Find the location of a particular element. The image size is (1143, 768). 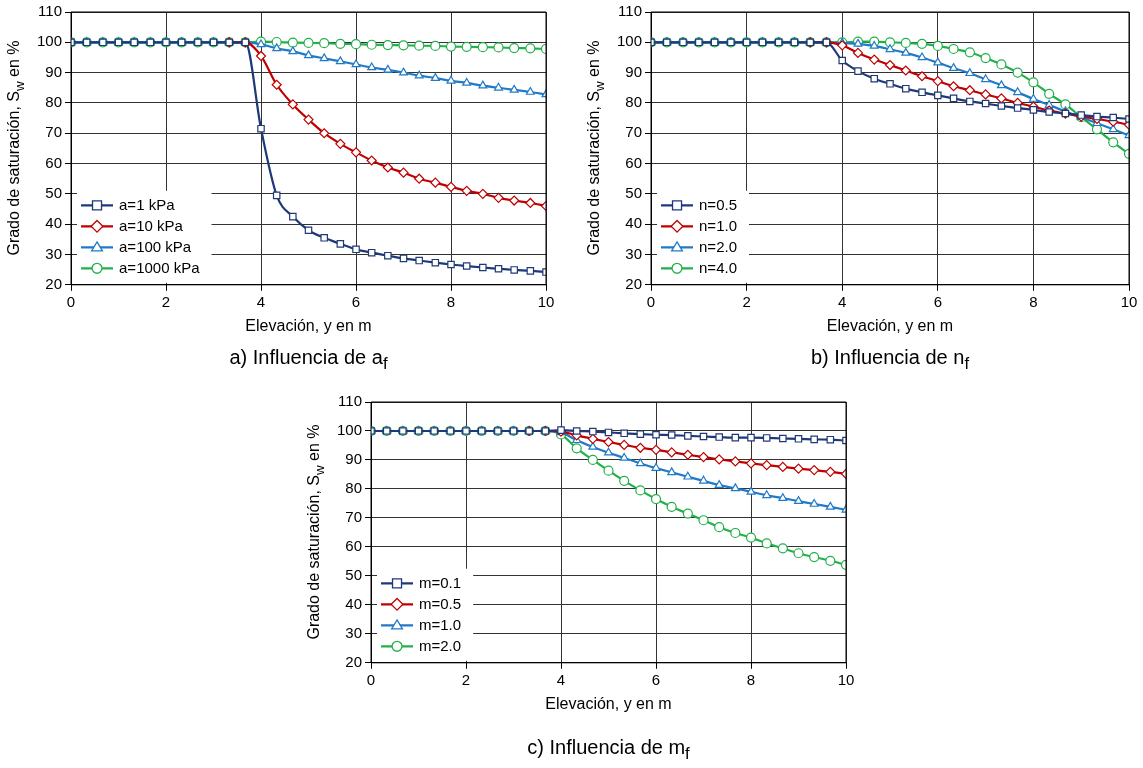

legend-label: a=1 kPa is located at coordinates (147, 205).